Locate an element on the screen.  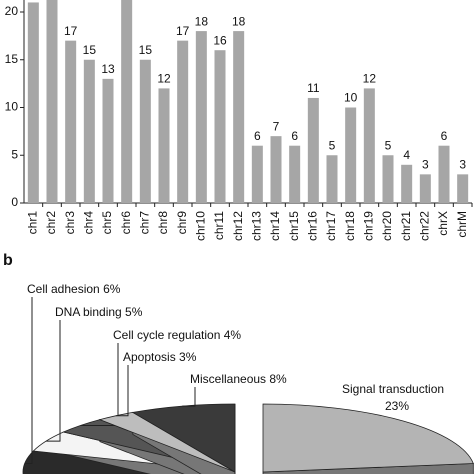
x-tick-label: chr8 is located at coordinates (163, 223).